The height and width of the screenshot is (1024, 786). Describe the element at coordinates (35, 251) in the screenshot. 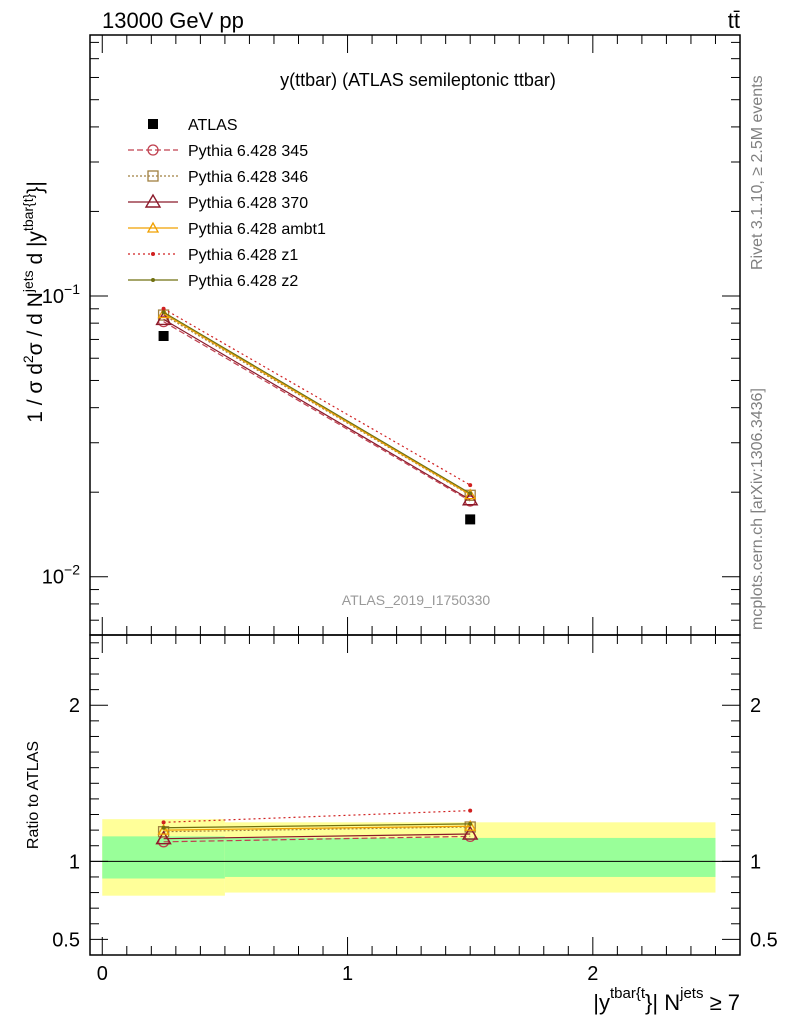

I see `y-label-part-e: d |y` at that location.